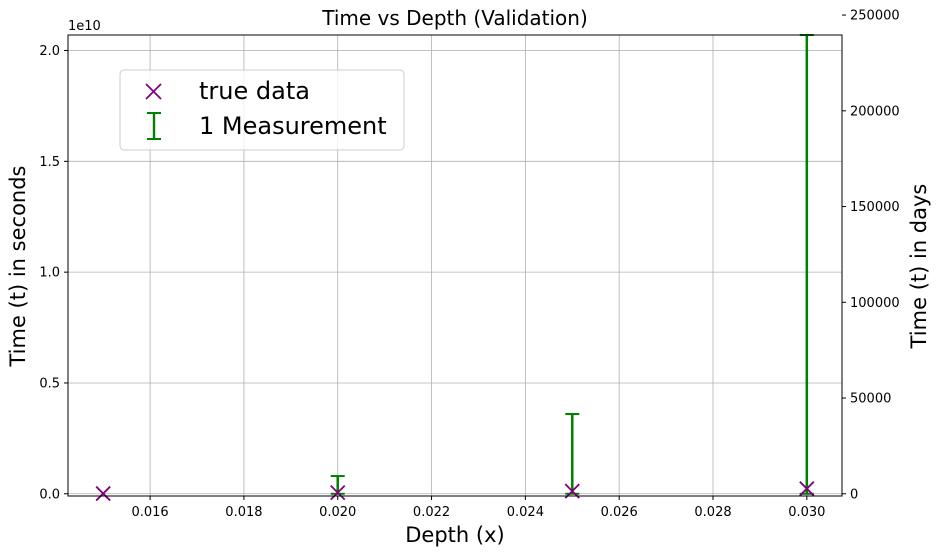  What do you see at coordinates (525, 512) in the screenshot?
I see `x-tick-label: 0.024` at bounding box center [525, 512].